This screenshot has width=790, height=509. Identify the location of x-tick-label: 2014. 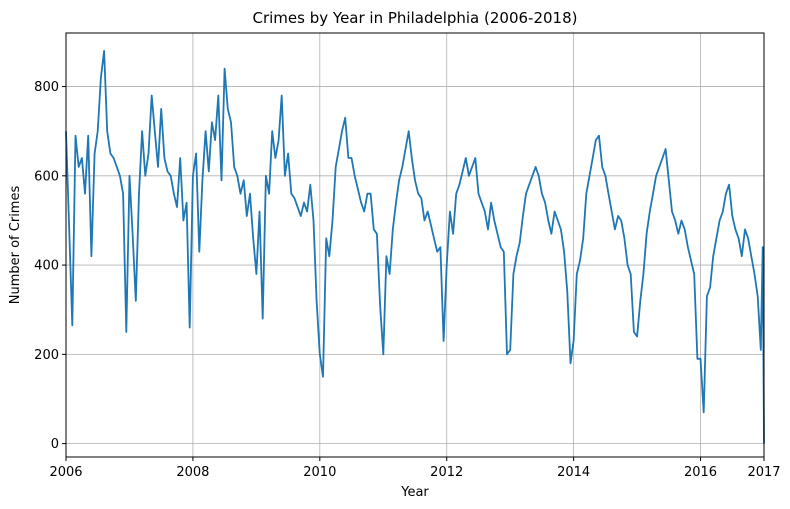
(573, 472).